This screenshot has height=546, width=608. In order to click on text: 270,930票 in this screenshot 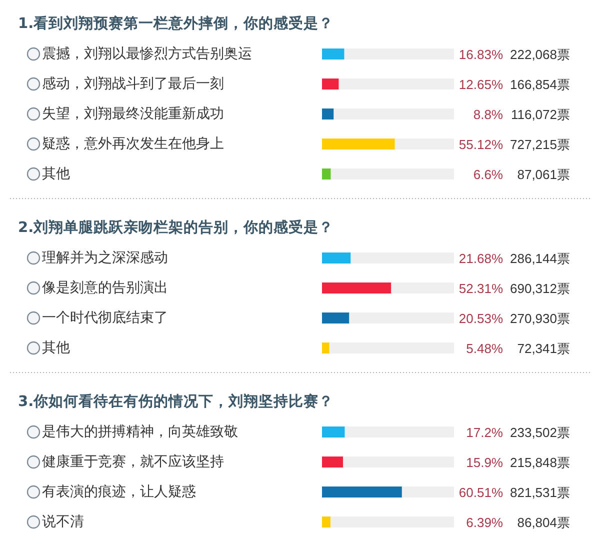, I will do `click(540, 318)`.